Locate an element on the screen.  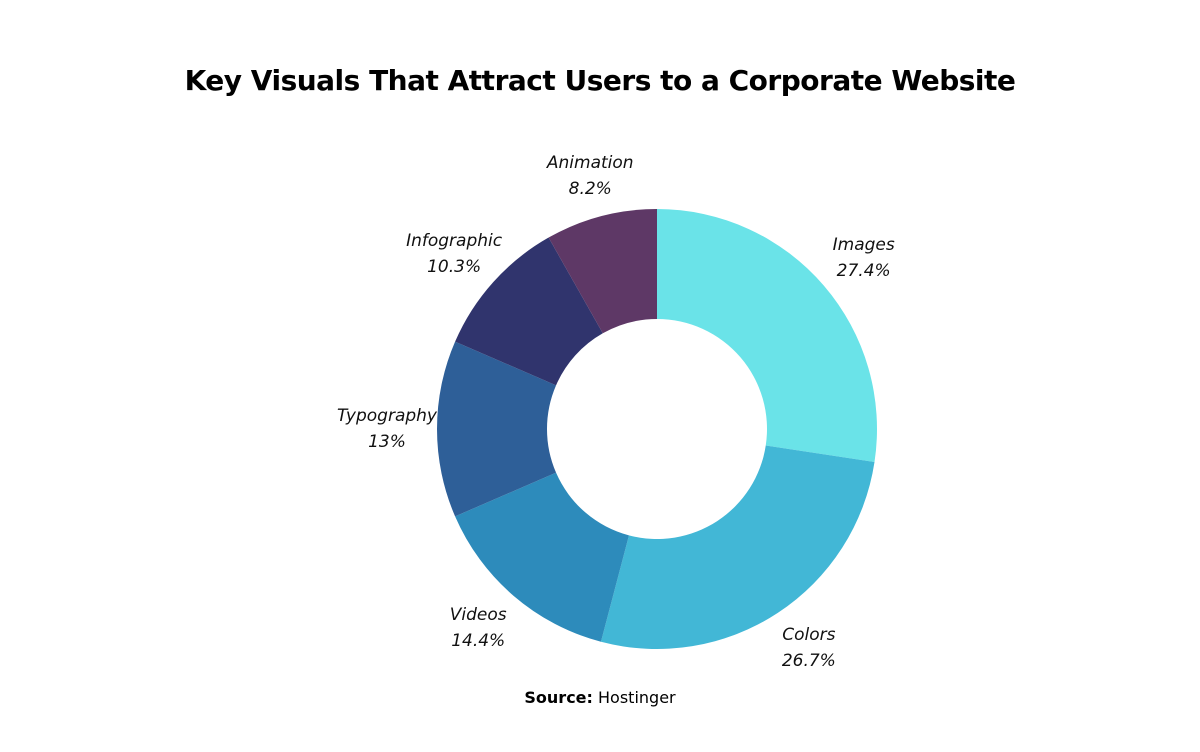
slice-videos is located at coordinates (542, 557).